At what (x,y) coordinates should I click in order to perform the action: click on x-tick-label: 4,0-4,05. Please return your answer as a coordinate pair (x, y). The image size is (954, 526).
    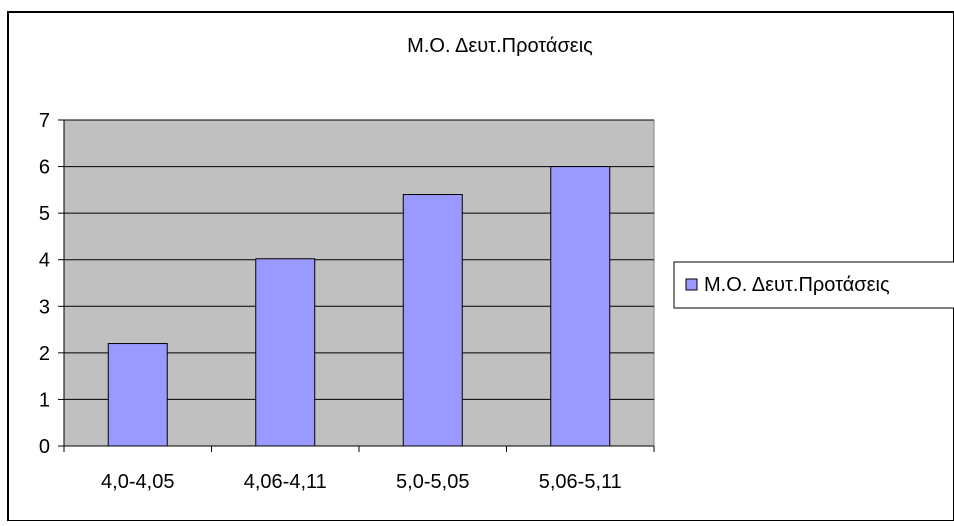
    Looking at the image, I should click on (137, 482).